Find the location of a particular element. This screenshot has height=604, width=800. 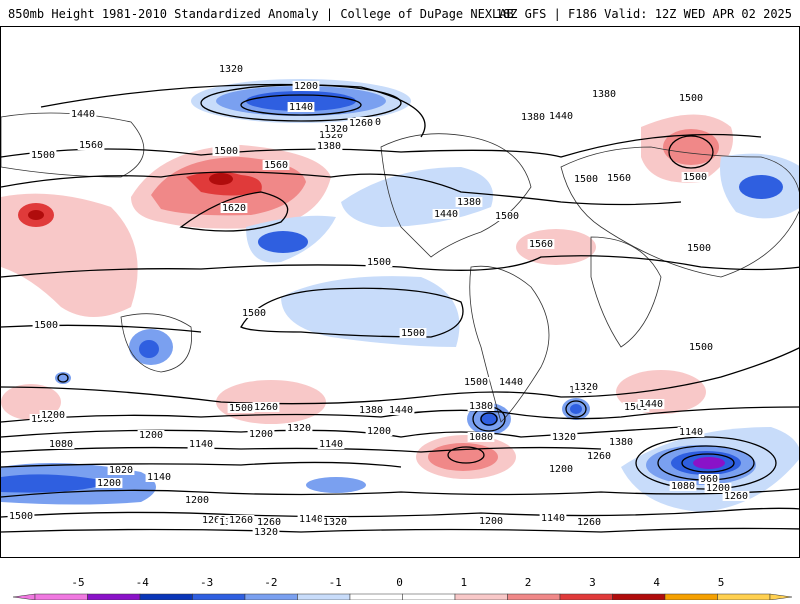

colorbar-tick-label: 1 is located at coordinates (463, 582).